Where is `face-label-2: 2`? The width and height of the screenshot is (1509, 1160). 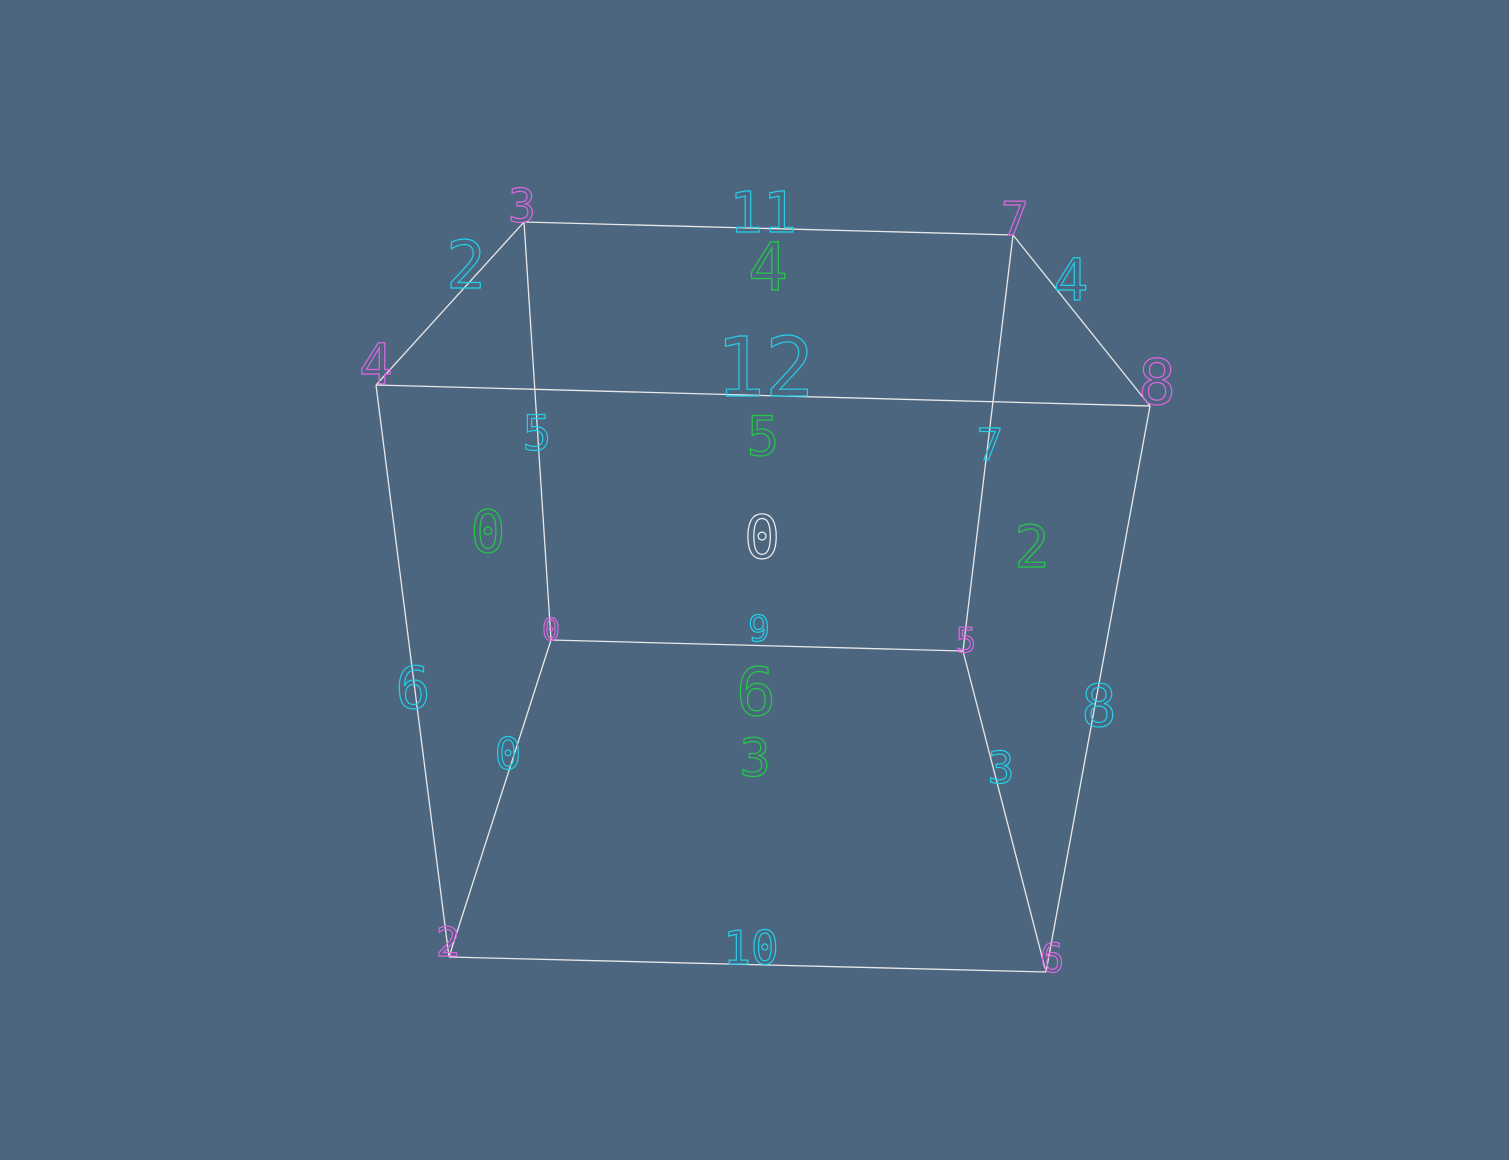 face-label-2: 2 is located at coordinates (1032, 547).